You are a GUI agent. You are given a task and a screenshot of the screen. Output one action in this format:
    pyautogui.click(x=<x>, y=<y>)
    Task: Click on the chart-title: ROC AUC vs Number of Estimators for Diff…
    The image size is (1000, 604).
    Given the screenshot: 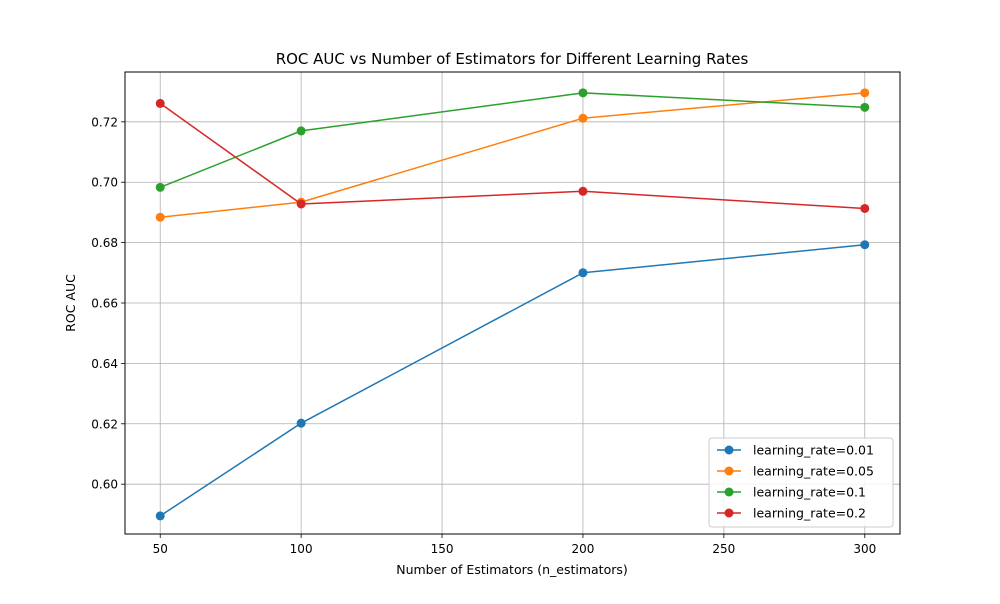 What is the action you would take?
    pyautogui.click(x=512, y=59)
    